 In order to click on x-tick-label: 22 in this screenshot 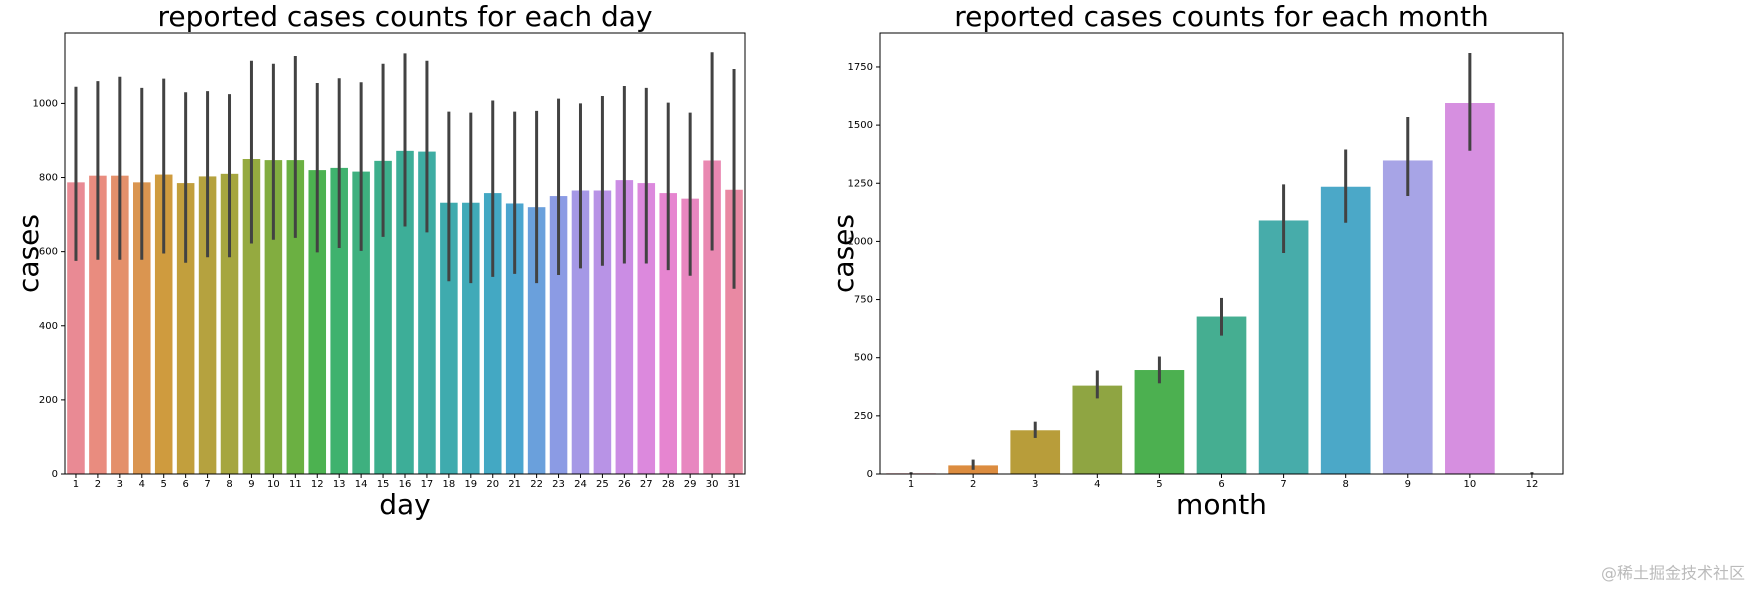, I will do `click(536, 484)`.